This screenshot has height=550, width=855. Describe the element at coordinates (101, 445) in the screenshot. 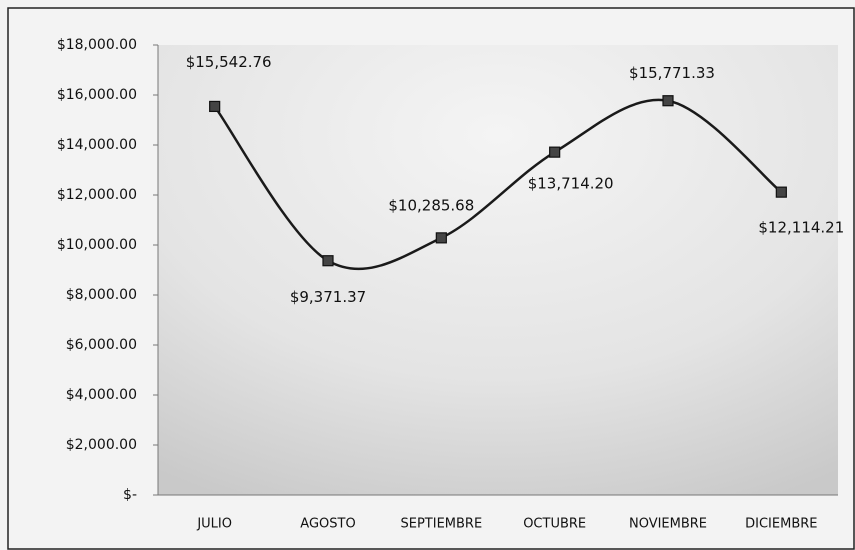

I see `y-tick-label: $2,000.00` at that location.